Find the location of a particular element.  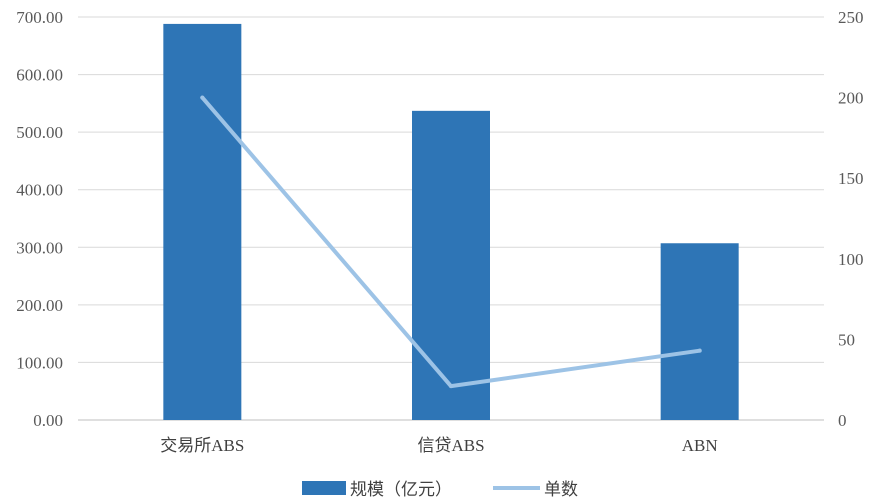

legend-swatch-bar is located at coordinates (324, 488).